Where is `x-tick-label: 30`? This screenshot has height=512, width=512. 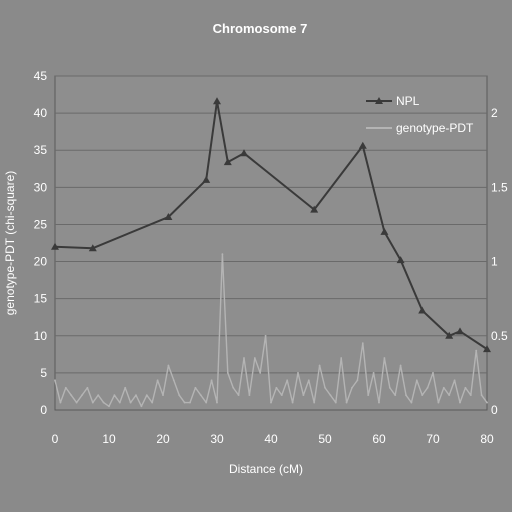
x-tick-label: 30 is located at coordinates (217, 439).